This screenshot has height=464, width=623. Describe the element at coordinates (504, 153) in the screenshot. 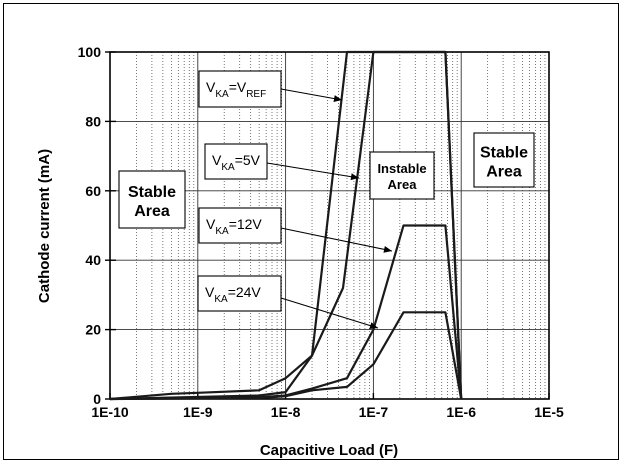

I see `region-label-stable_right: Stable` at that location.